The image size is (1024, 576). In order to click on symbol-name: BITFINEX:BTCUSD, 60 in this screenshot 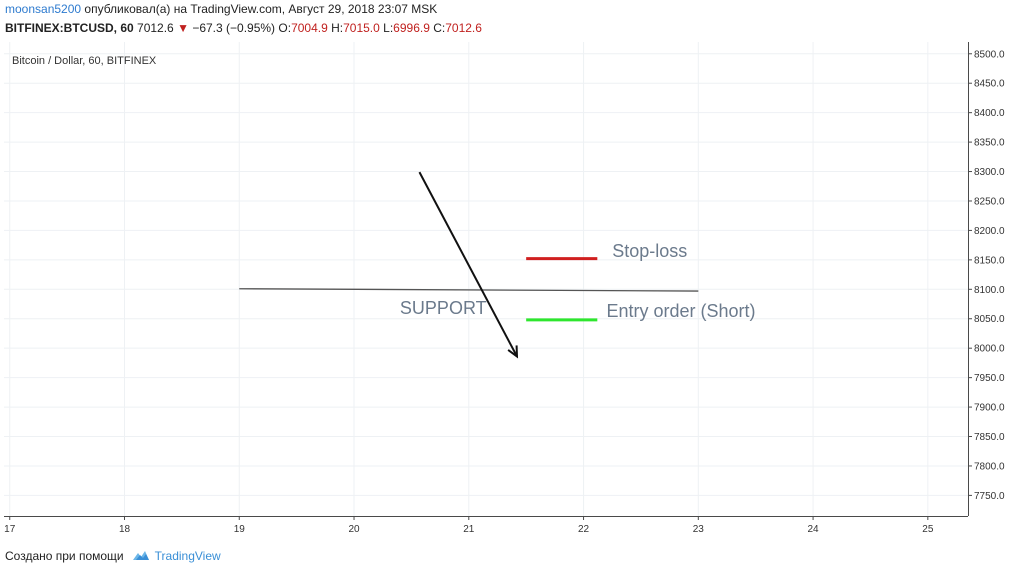, I will do `click(69, 28)`.